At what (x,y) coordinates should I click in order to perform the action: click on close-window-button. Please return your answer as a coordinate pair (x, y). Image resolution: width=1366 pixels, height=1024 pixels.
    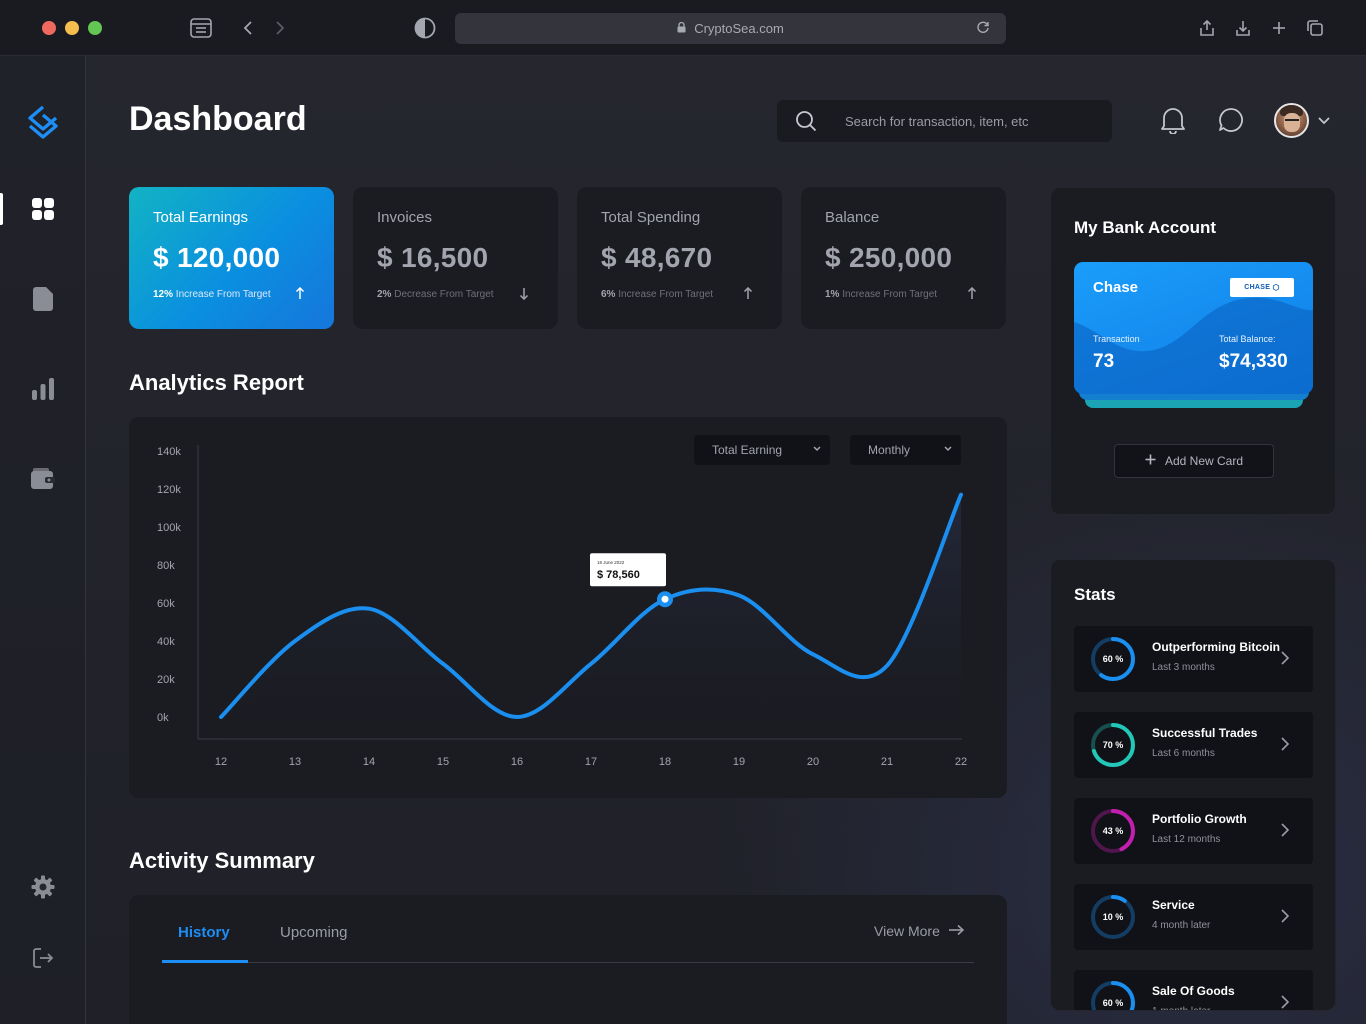
    Looking at the image, I should click on (49, 28).